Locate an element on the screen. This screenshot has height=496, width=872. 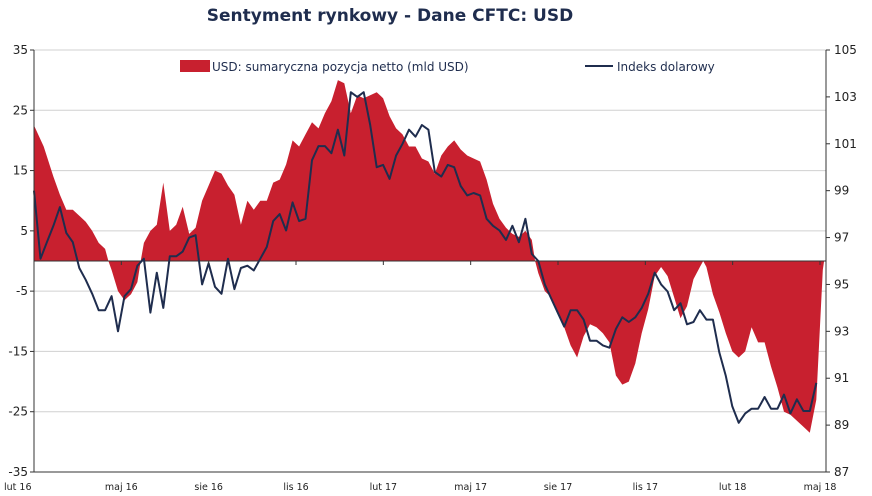
legend-swatch-usd-net-position is located at coordinates (195, 66).